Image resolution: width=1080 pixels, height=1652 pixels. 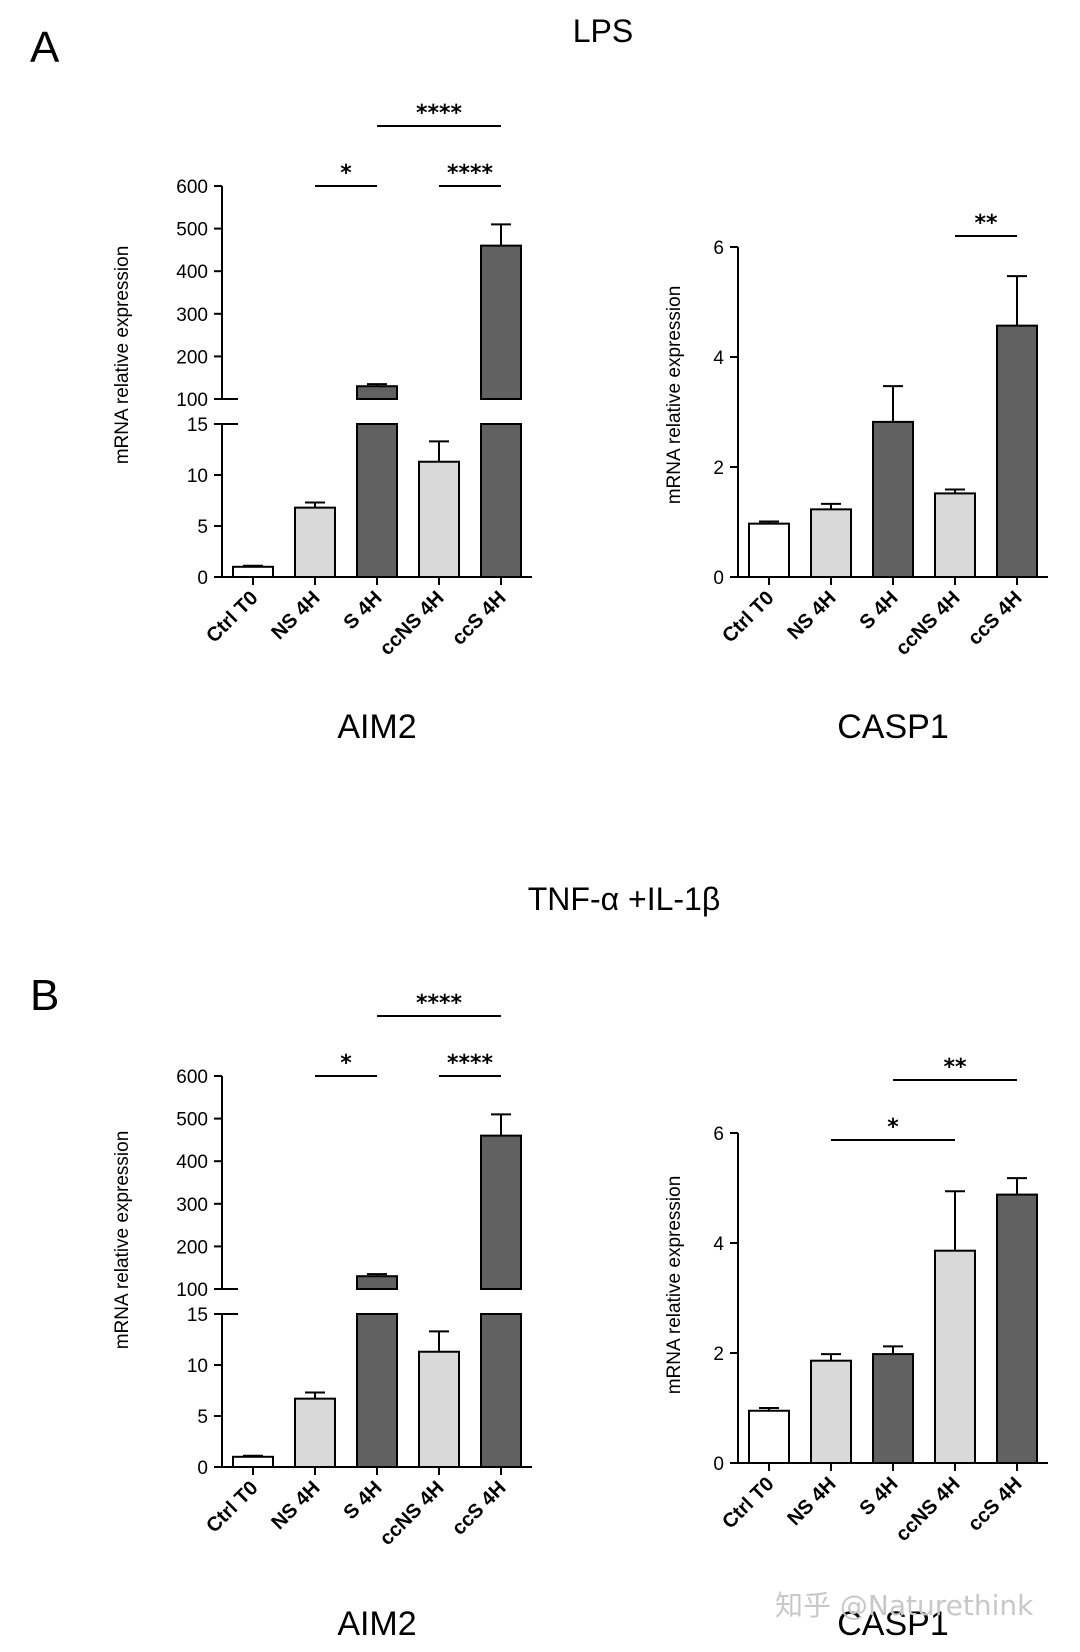 What do you see at coordinates (45, 47) in the screenshot?
I see `panel-a-letter: A` at bounding box center [45, 47].